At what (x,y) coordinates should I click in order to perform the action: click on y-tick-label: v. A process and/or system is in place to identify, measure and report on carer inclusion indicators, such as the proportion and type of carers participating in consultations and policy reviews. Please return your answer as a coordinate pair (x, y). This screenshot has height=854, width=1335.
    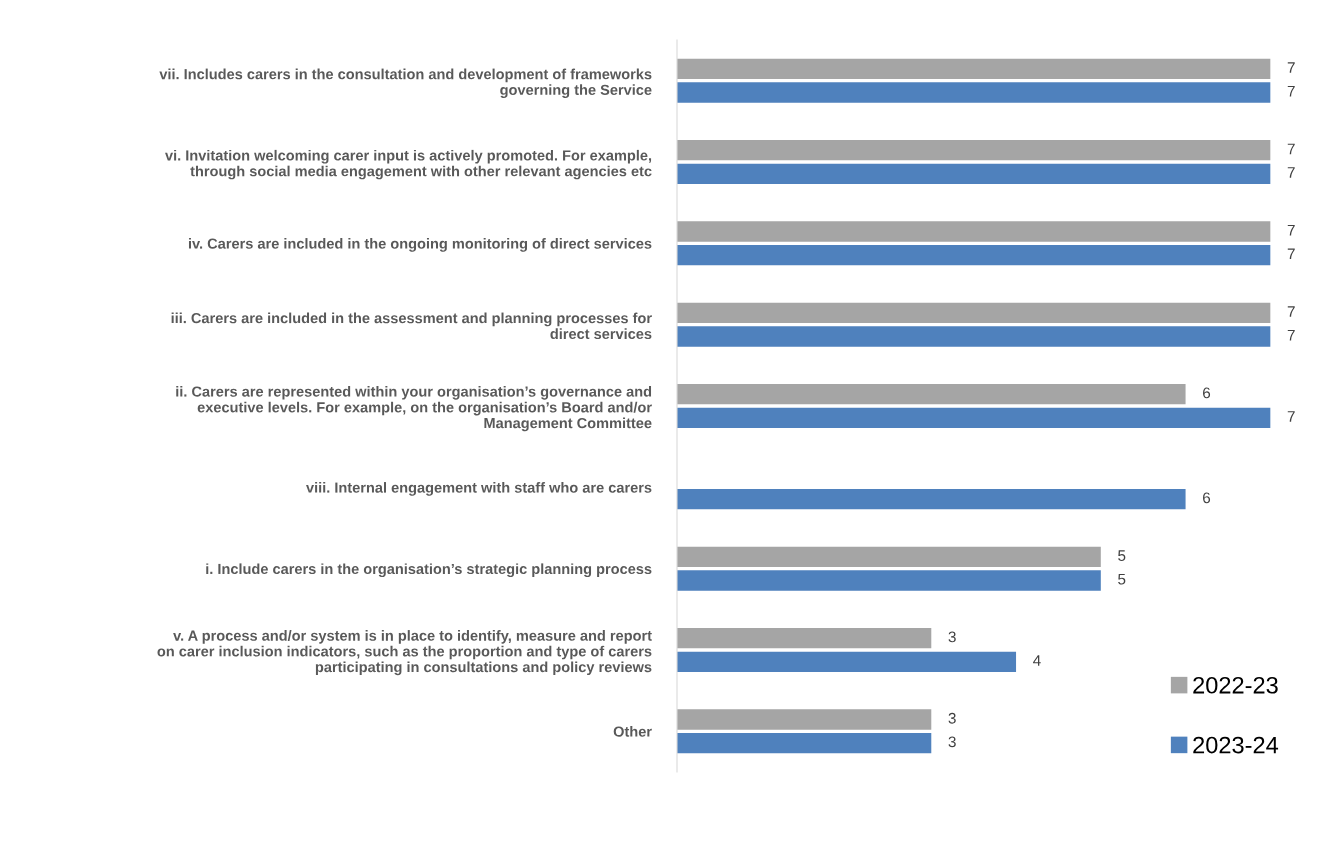
    Looking at the image, I should click on (404, 653).